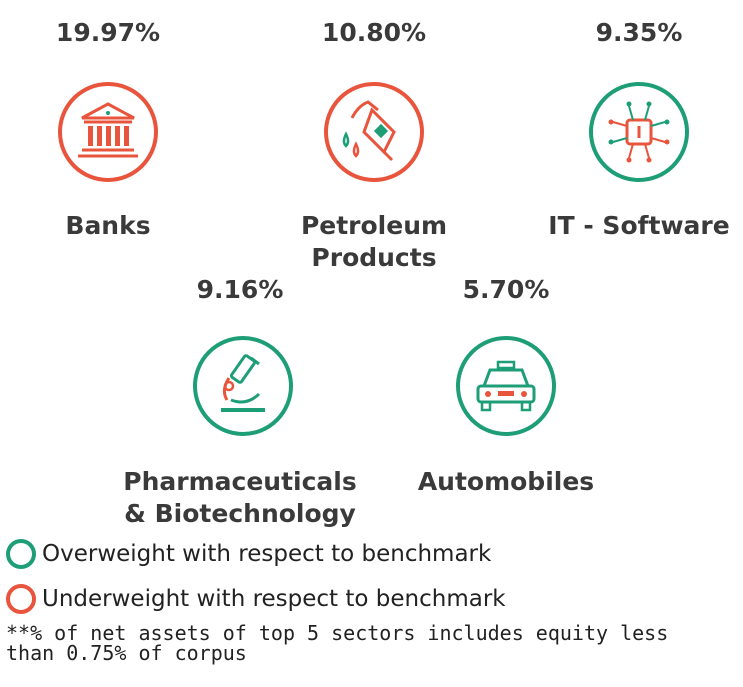 This screenshot has height=687, width=743. What do you see at coordinates (243, 386) in the screenshot?
I see `microscope-icon` at bounding box center [243, 386].